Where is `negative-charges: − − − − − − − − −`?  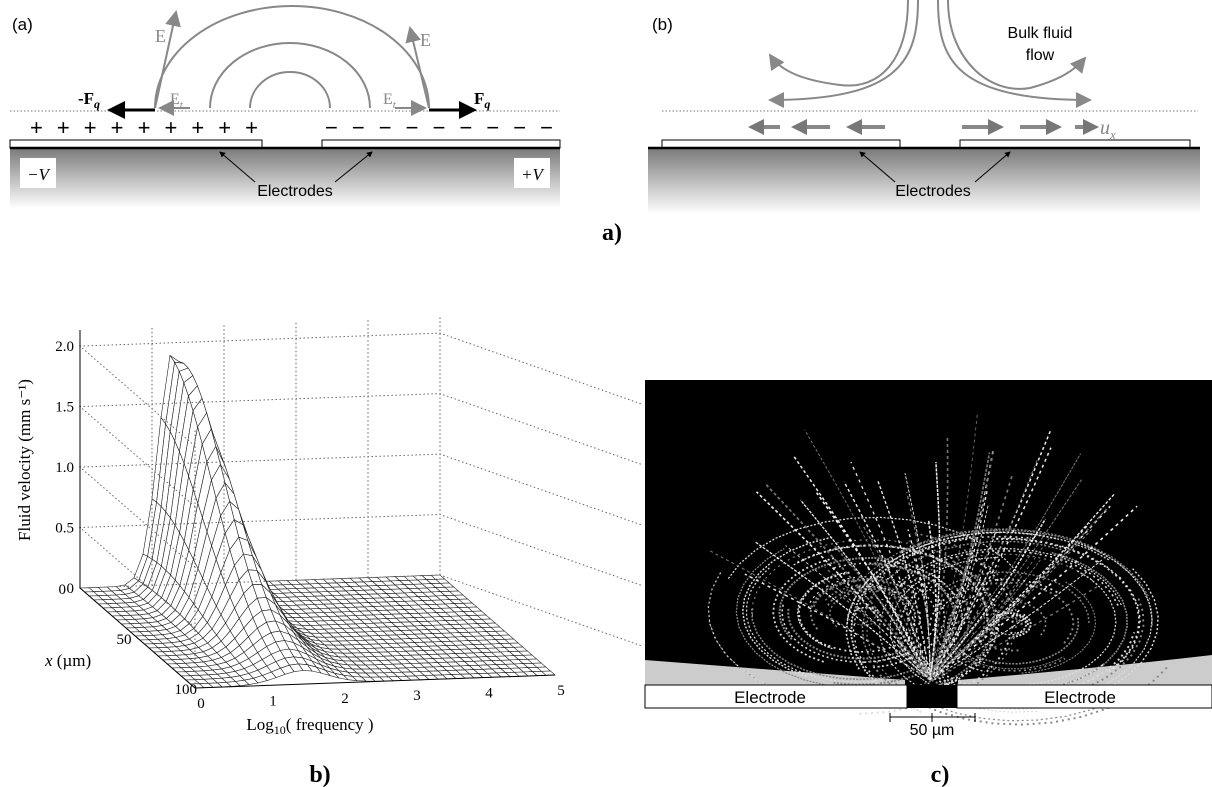
negative-charges: − − − − − − − − − is located at coordinates (439, 127).